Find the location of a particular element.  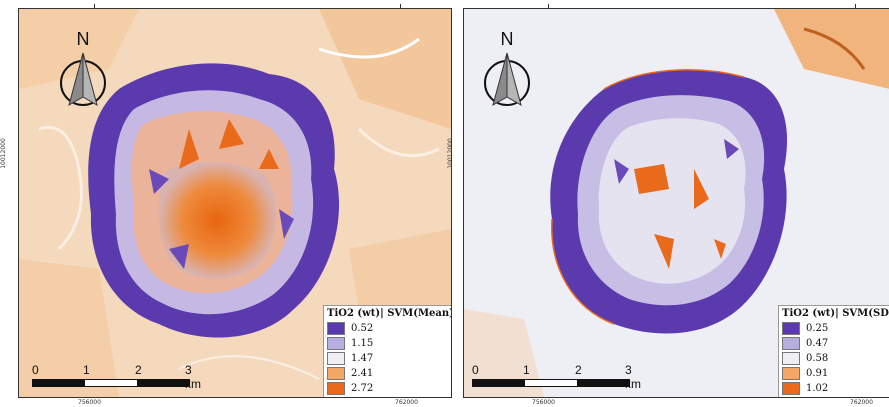

legend-item: 0.91 is located at coordinates (835, 373).